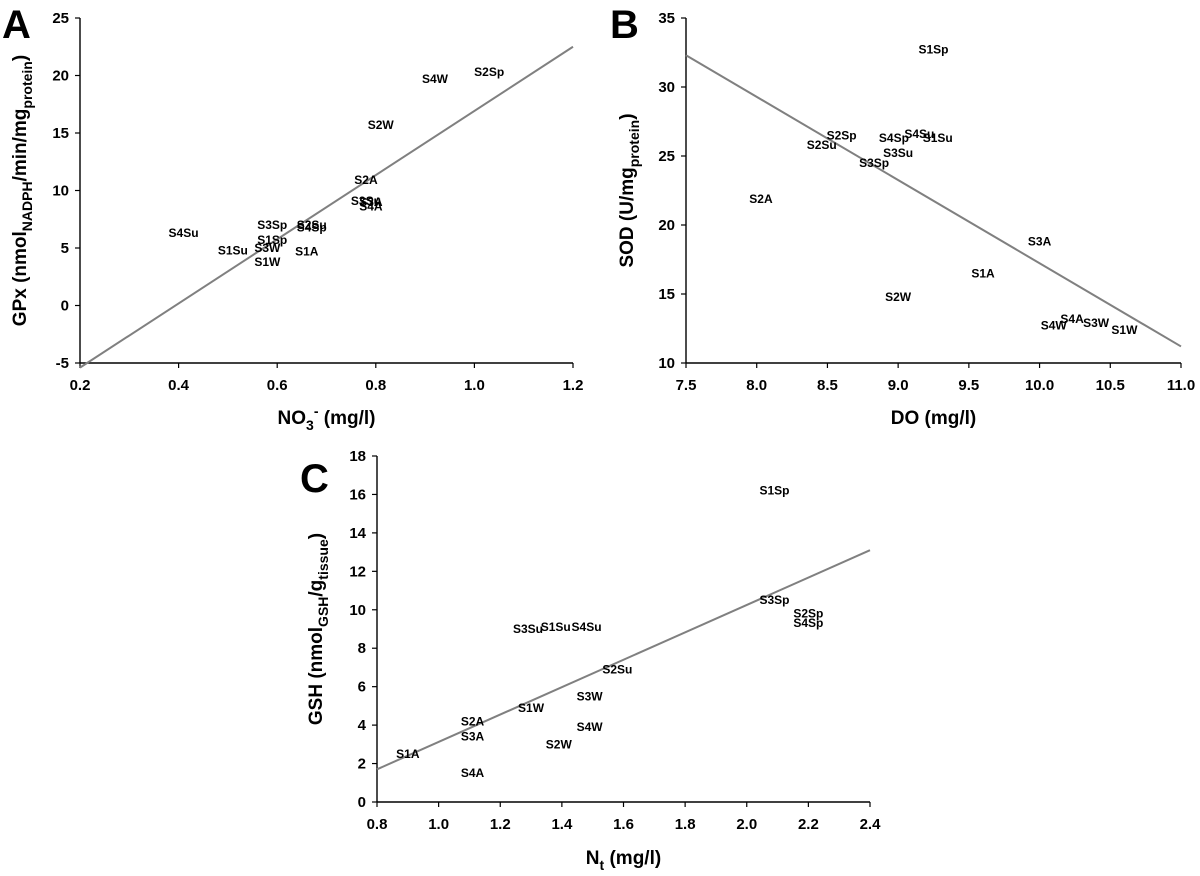  I want to click on regression-line, so click(623, 660).